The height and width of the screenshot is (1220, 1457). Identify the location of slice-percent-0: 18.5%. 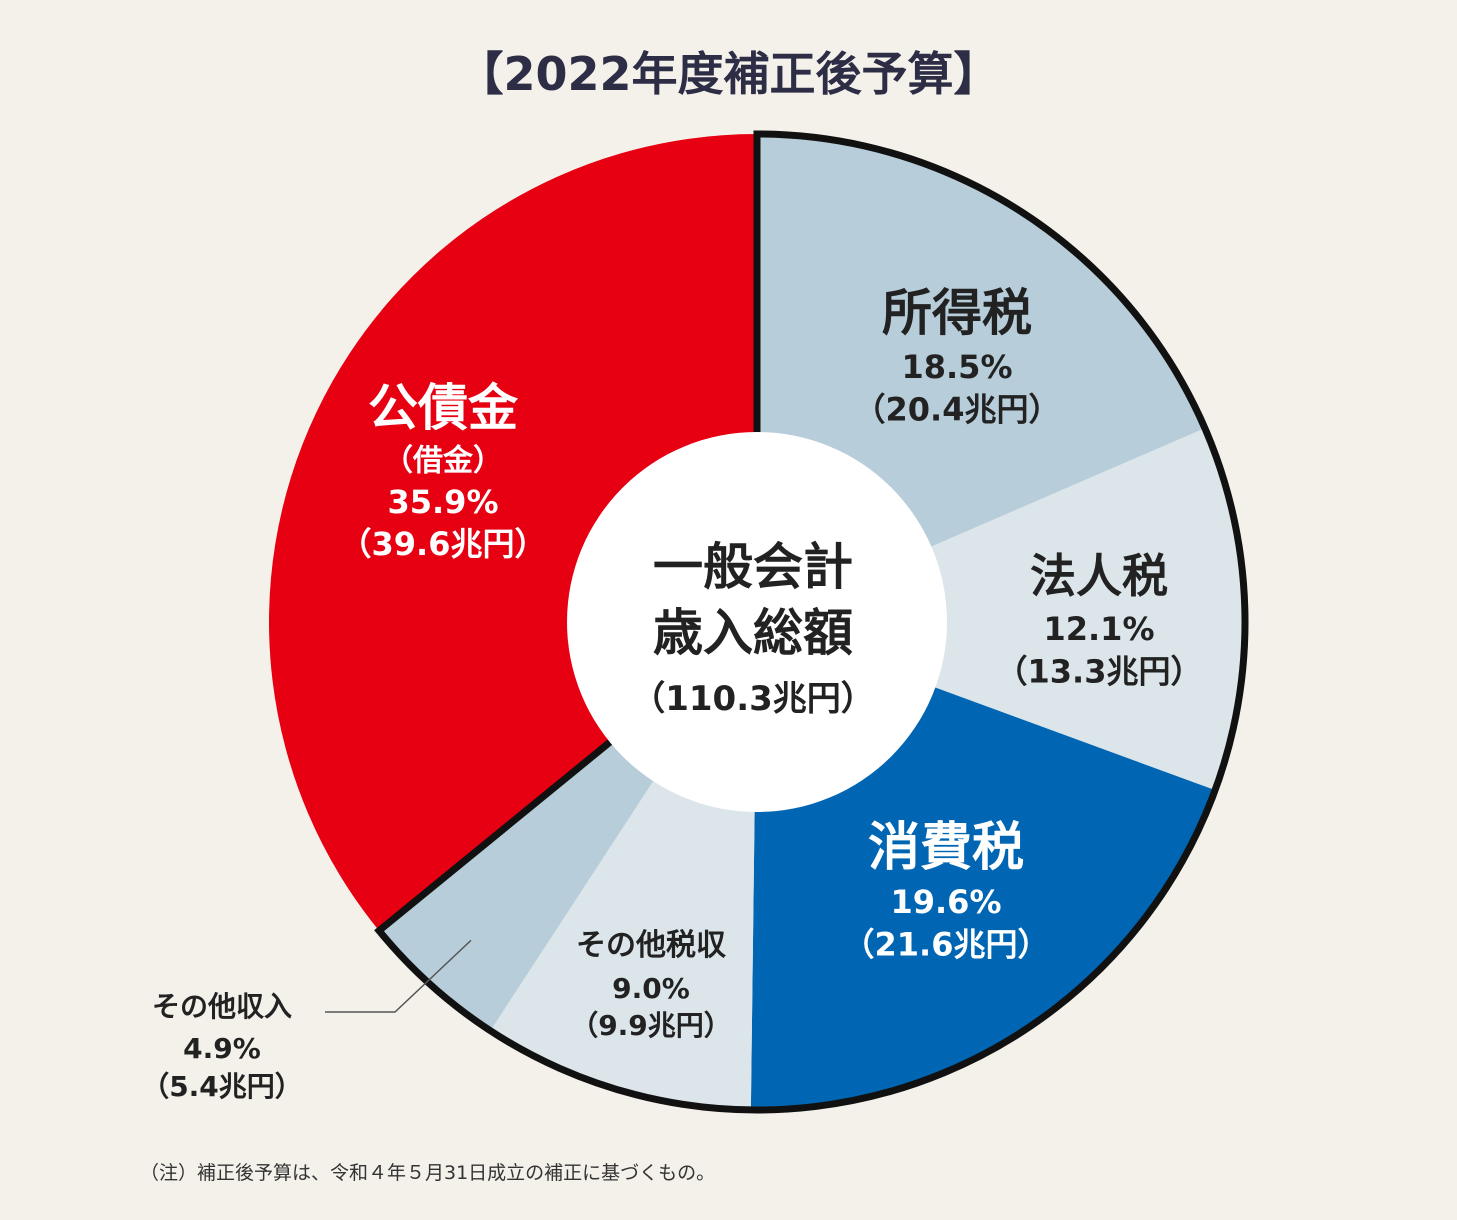
(956, 367).